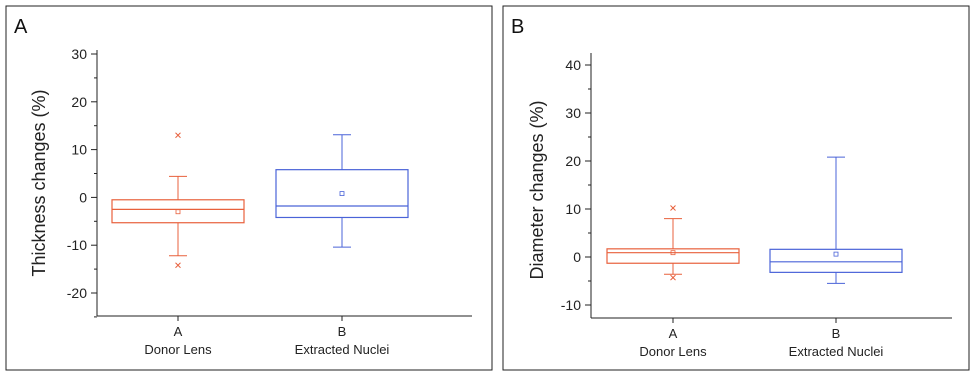 This screenshot has width=974, height=372. Describe the element at coordinates (82, 182) in the screenshot. I see `panel-a-ticks: -20 -10 0 10 20 30` at that location.